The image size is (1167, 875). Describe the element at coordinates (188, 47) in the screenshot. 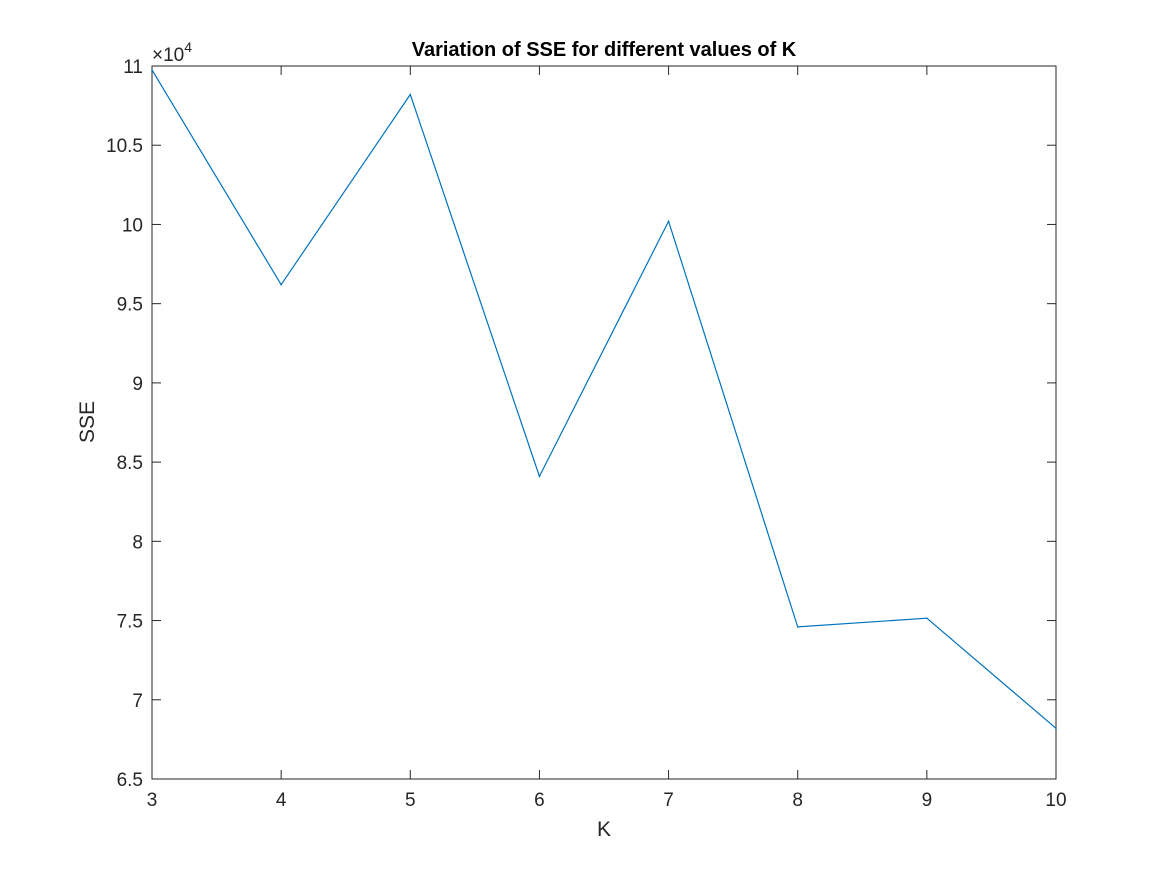

I see `y-axis-multiplier-exponent: 4` at that location.